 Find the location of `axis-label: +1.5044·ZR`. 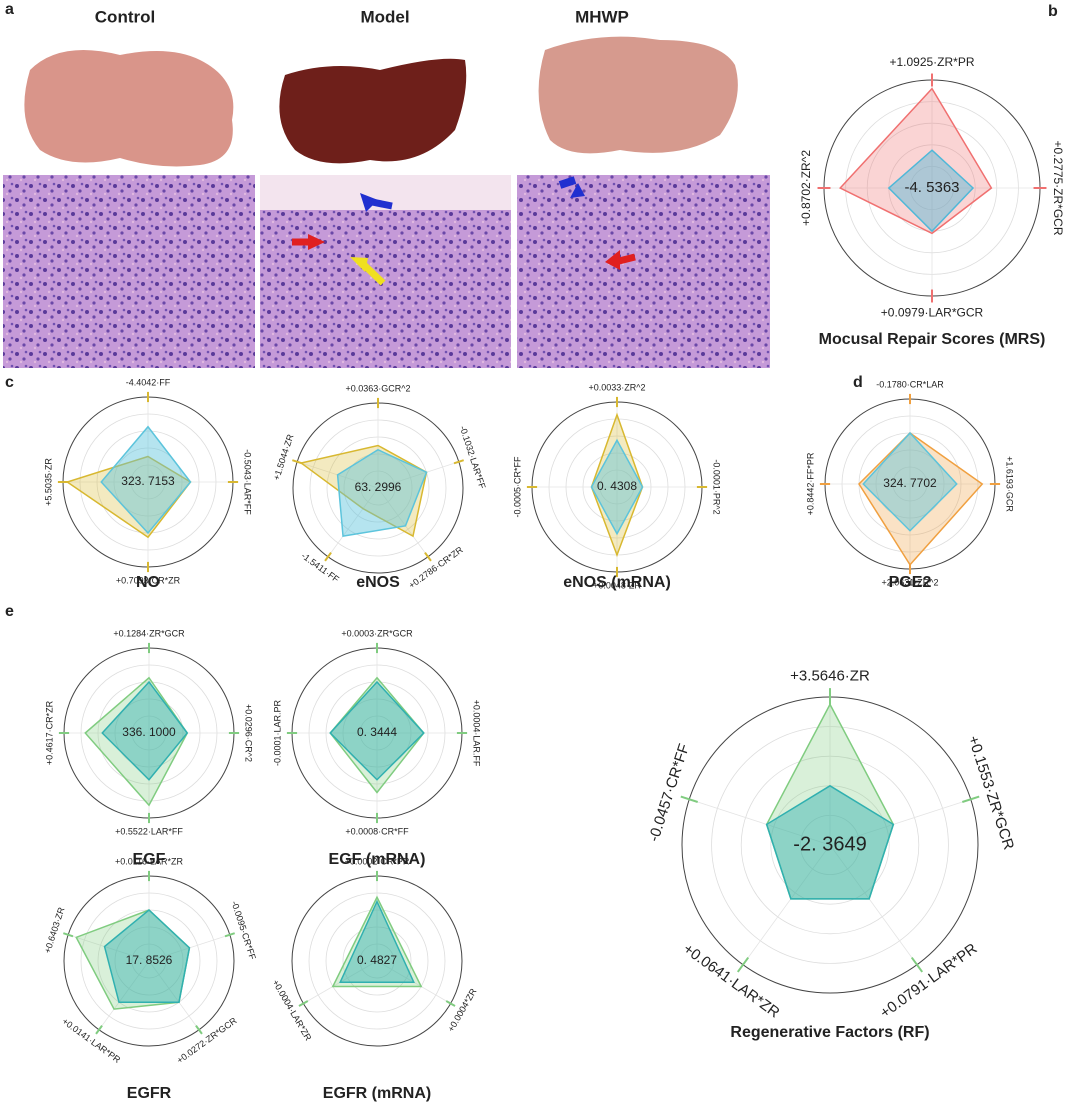

axis-label: +1.5044·ZR is located at coordinates (283, 457).